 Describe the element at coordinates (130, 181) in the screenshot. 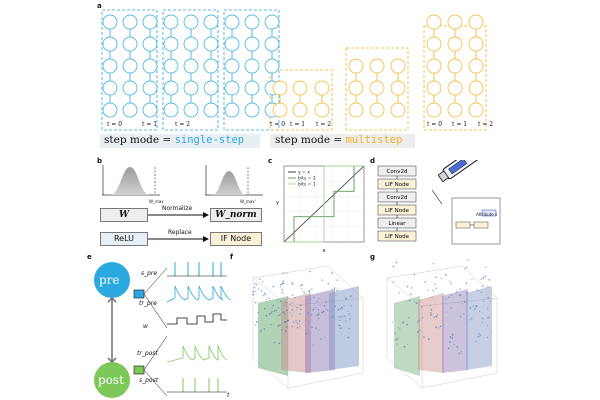

I see `weight-distribution-shape` at that location.